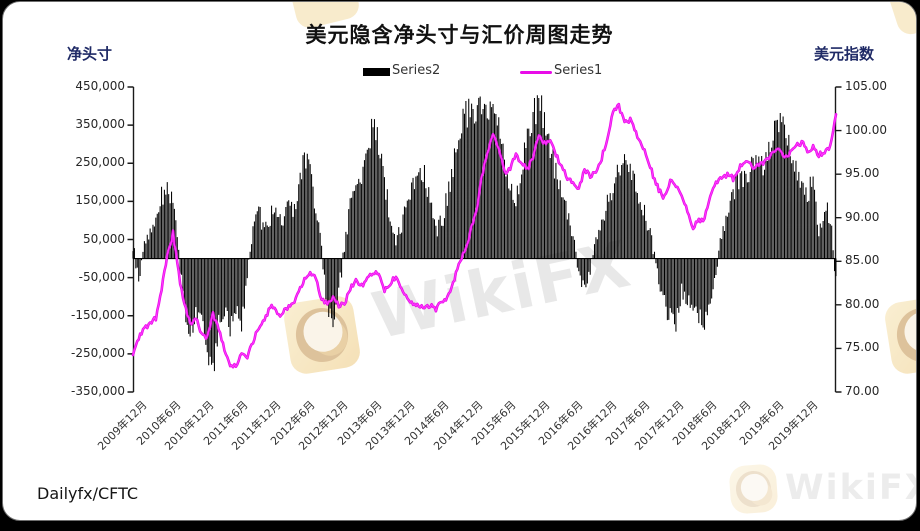  I want to click on right-tick-label: 85.00, so click(862, 260).